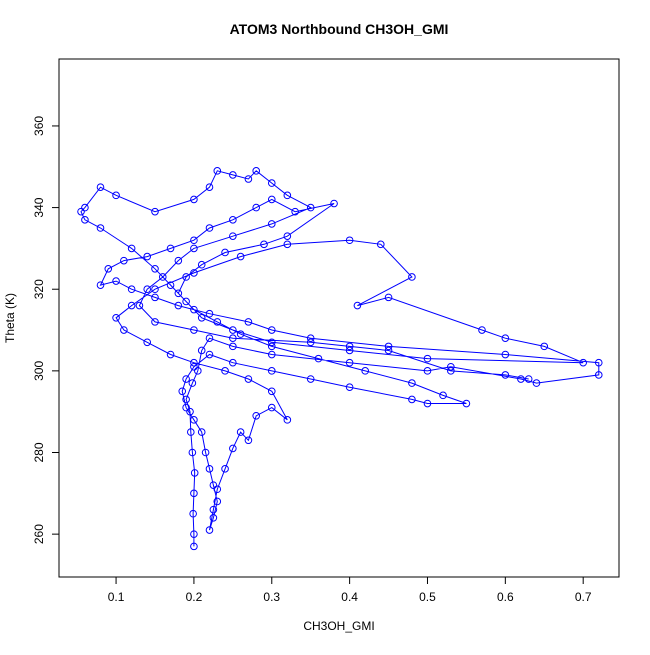 This screenshot has width=650, height=655. What do you see at coordinates (349, 597) in the screenshot?
I see `x-tick-label: 0.4` at bounding box center [349, 597].